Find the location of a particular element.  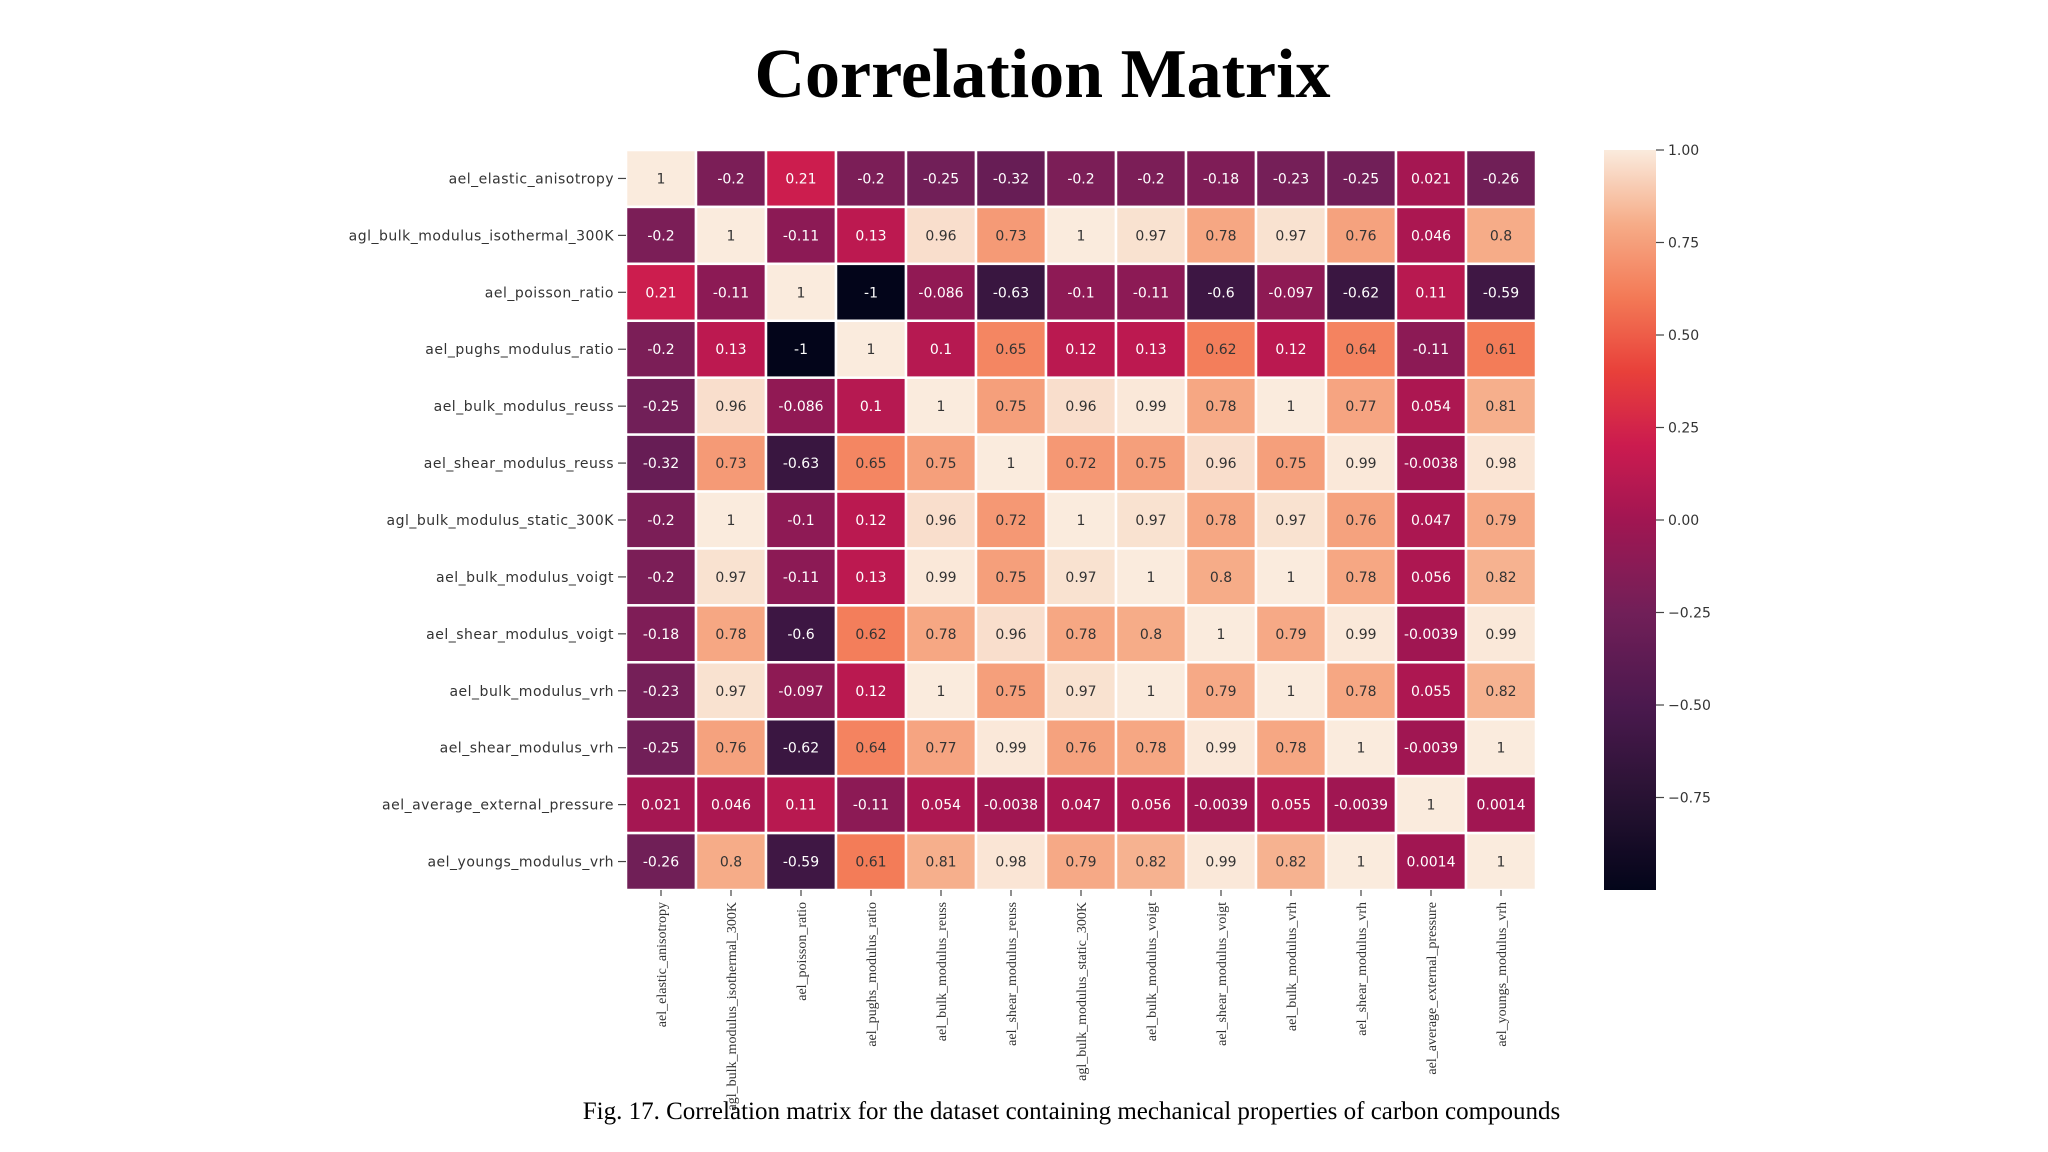

cell-value-12-10: 1 is located at coordinates (1361, 863).